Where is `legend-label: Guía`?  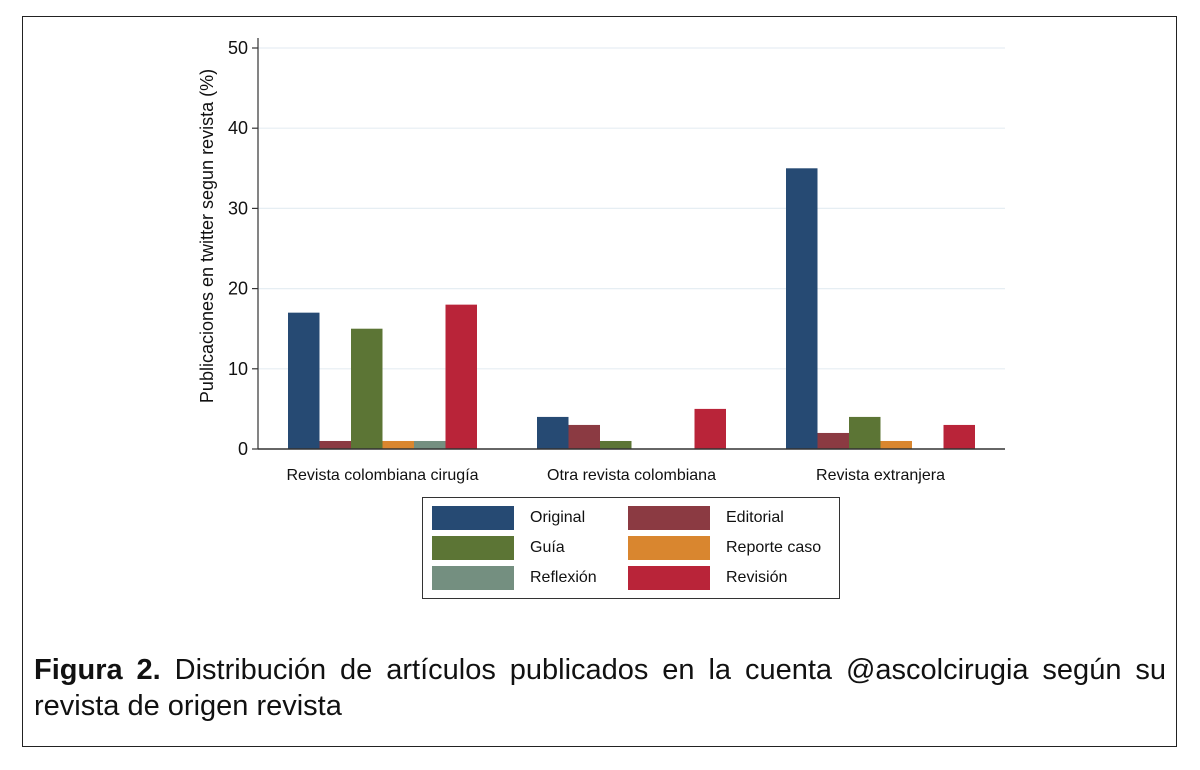 legend-label: Guía is located at coordinates (547, 547).